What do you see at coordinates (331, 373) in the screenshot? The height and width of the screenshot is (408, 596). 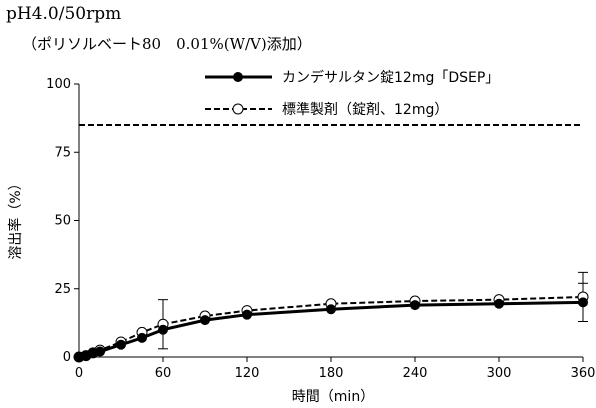 I see `x-tick-label: 180` at bounding box center [331, 373].